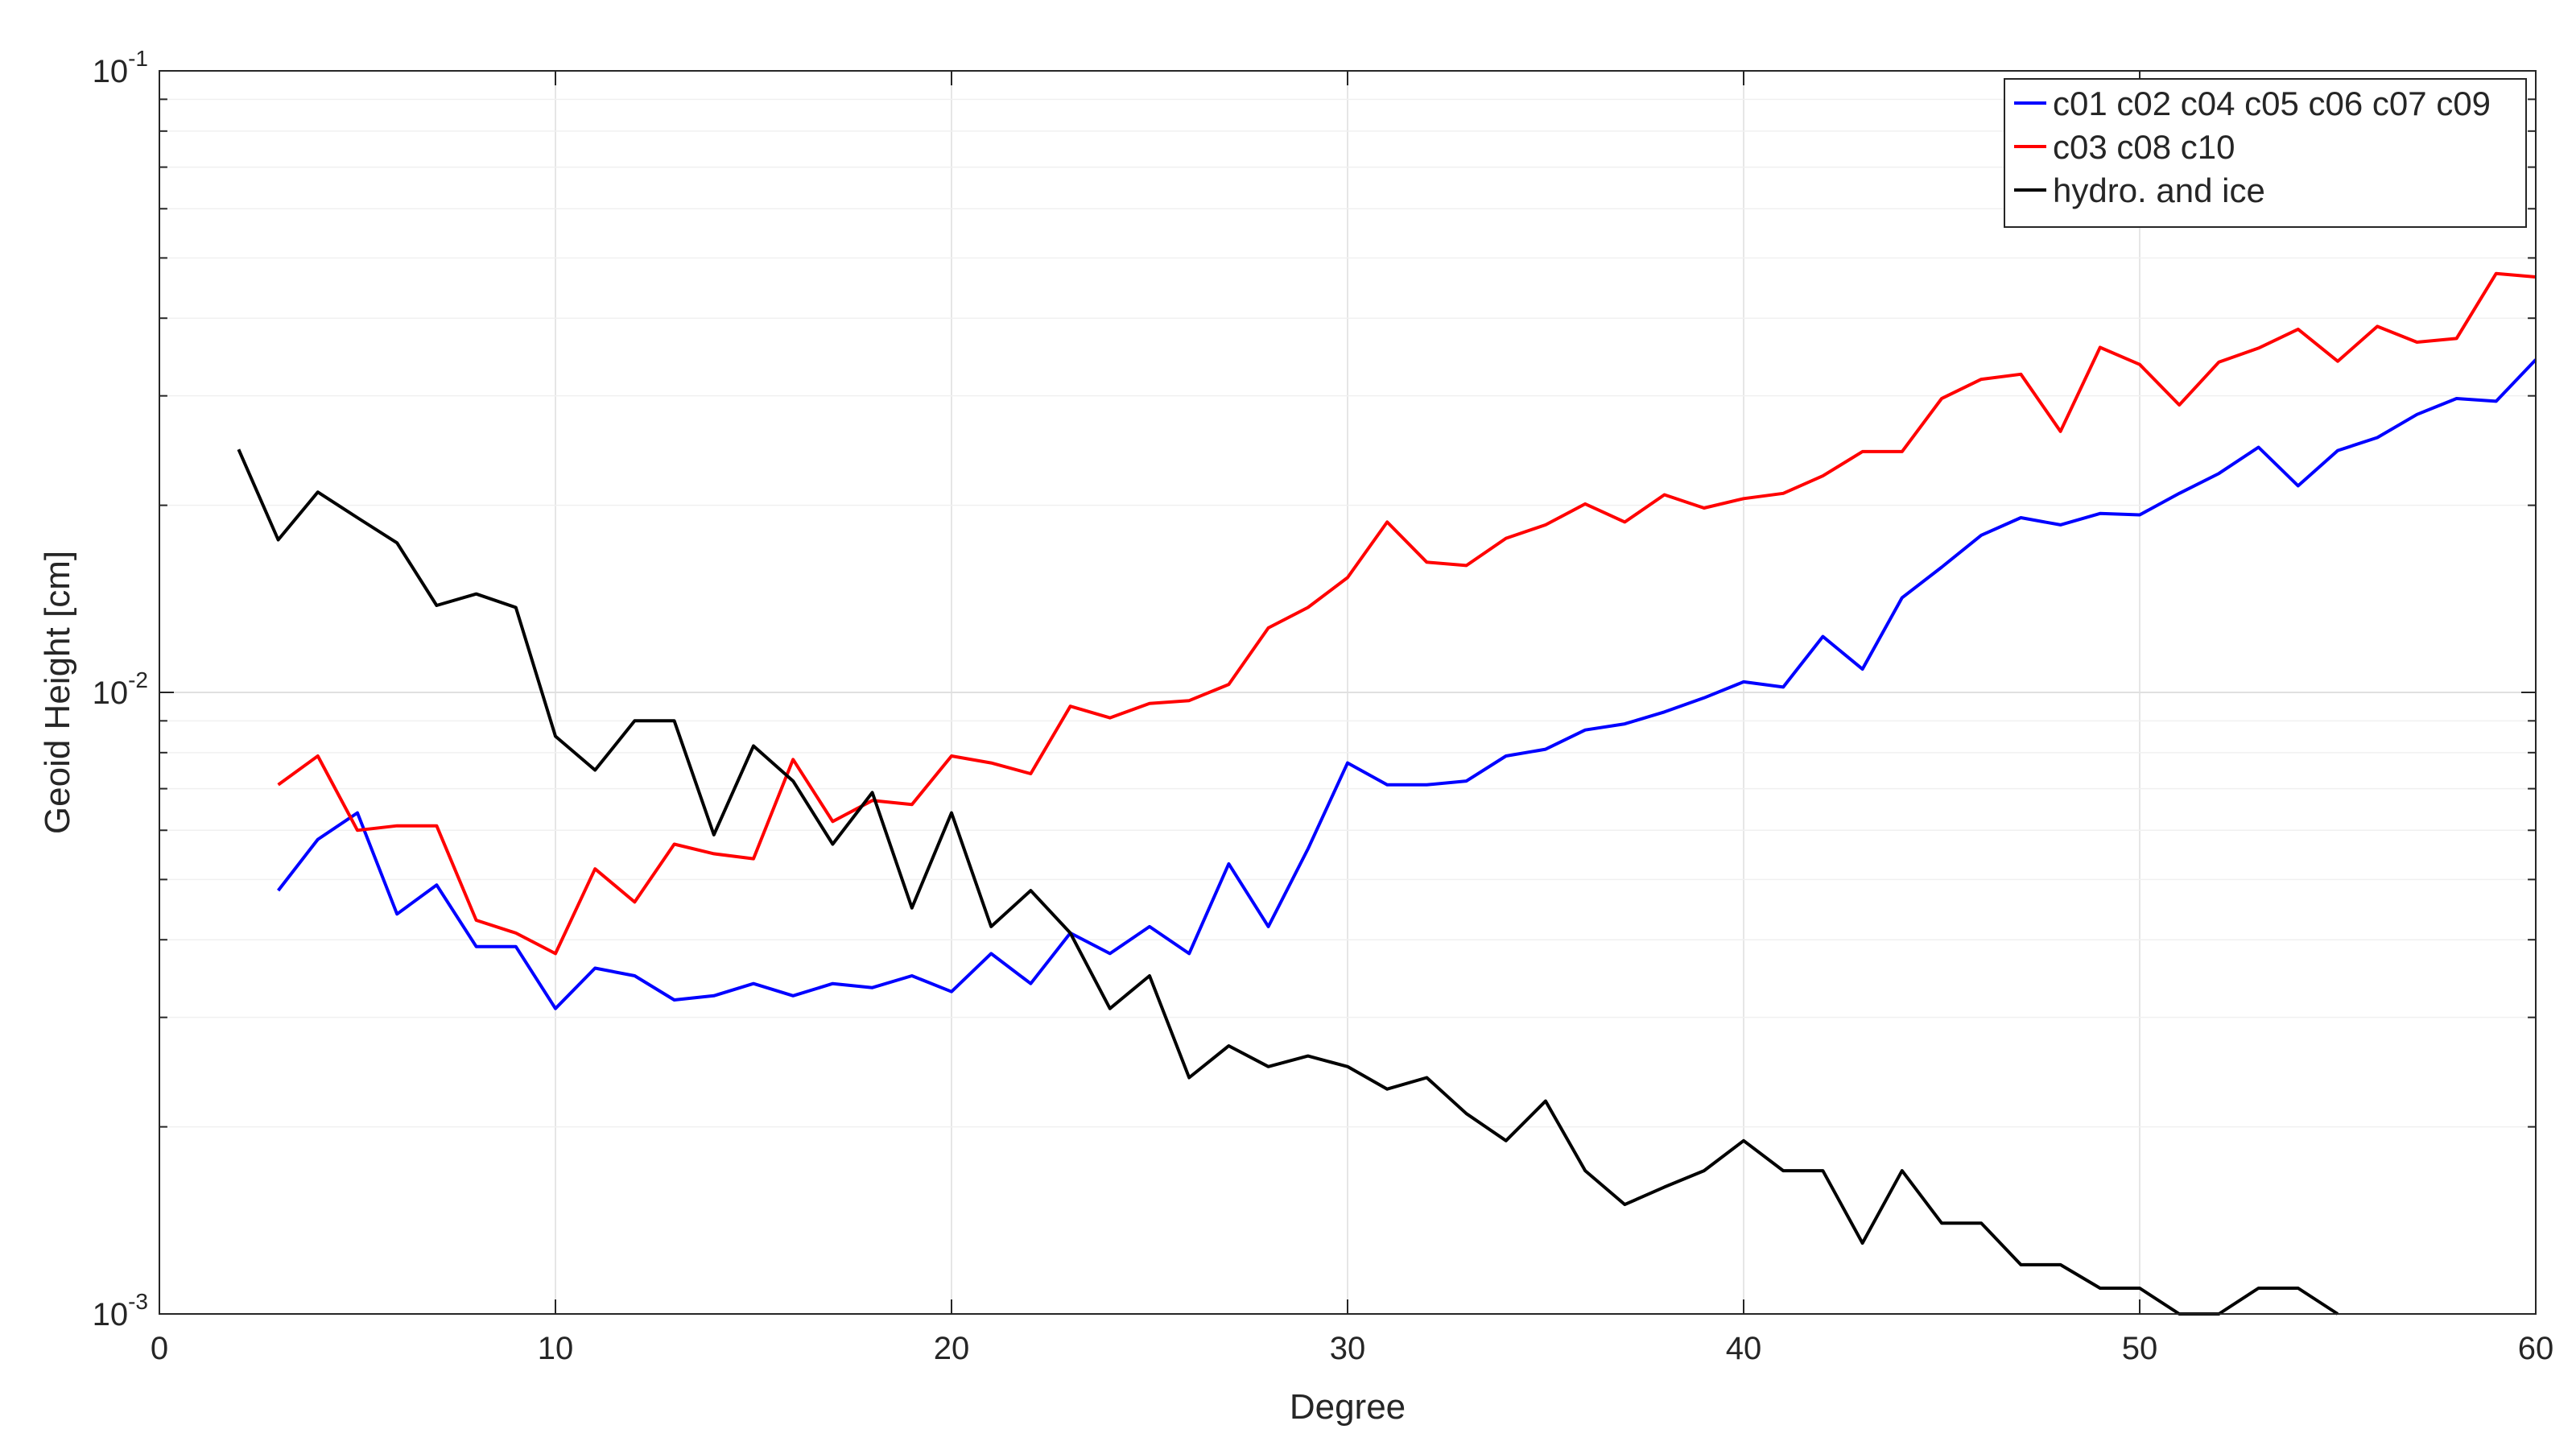 This screenshot has height=1450, width=2576. I want to click on legend-box, so click(2265, 153).